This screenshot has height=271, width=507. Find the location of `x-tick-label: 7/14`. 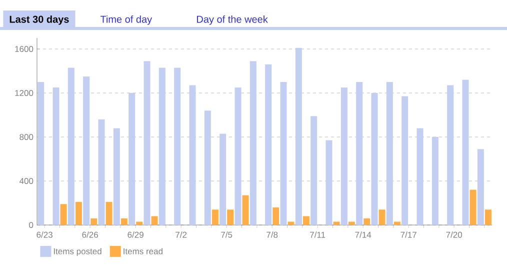

x-tick-label: 7/14 is located at coordinates (363, 235).